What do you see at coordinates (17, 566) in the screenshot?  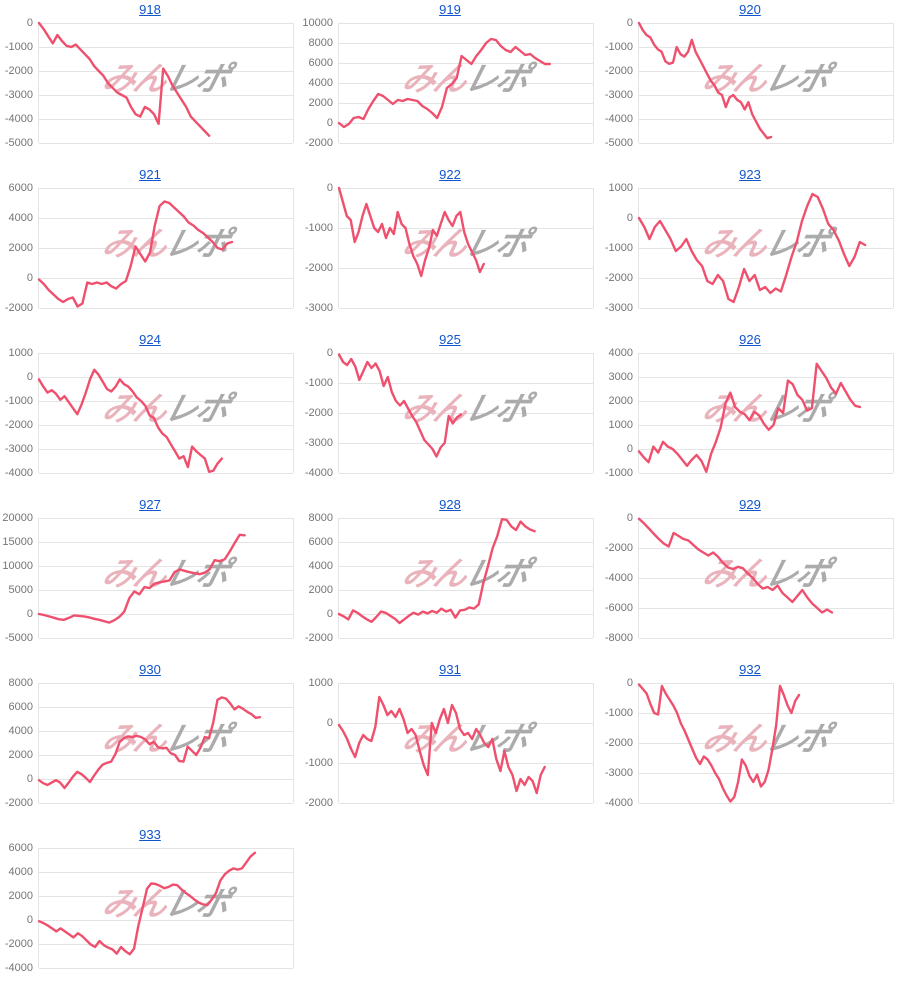 I see `y-axis-tick-label: 10000` at bounding box center [17, 566].